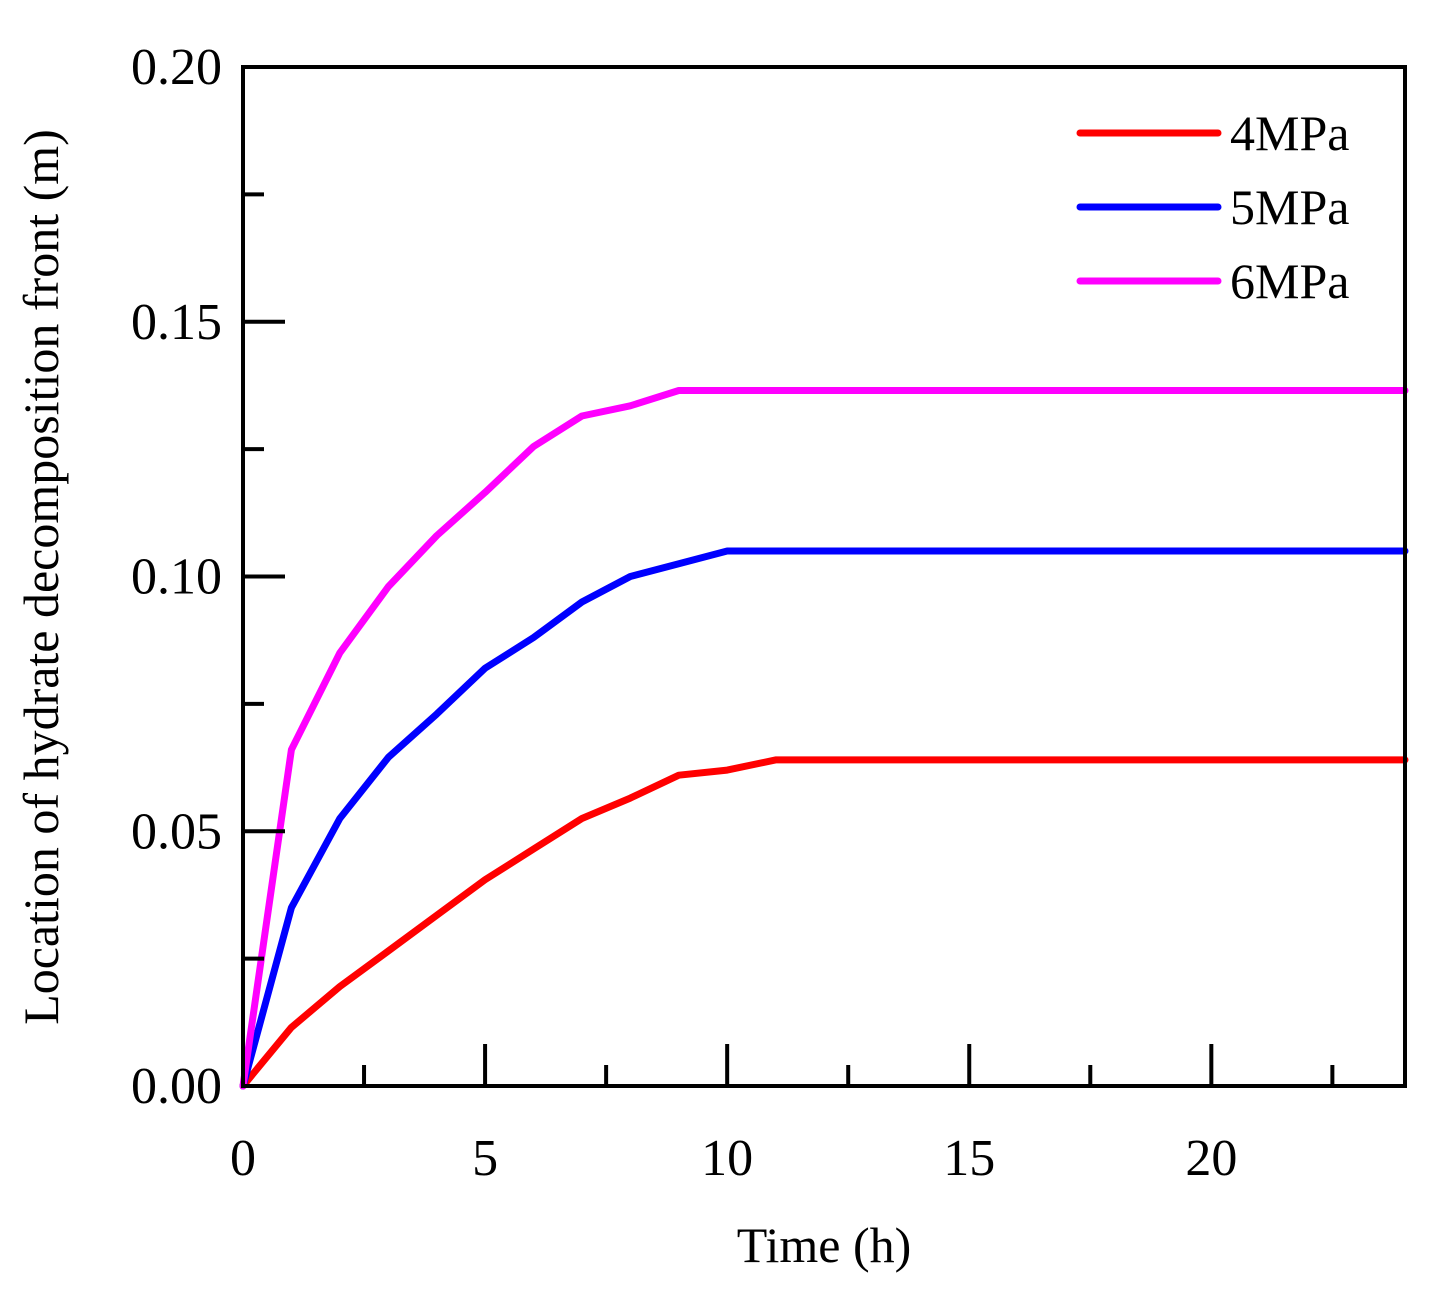  What do you see at coordinates (969, 1158) in the screenshot?
I see `x-tick-label: 15` at bounding box center [969, 1158].